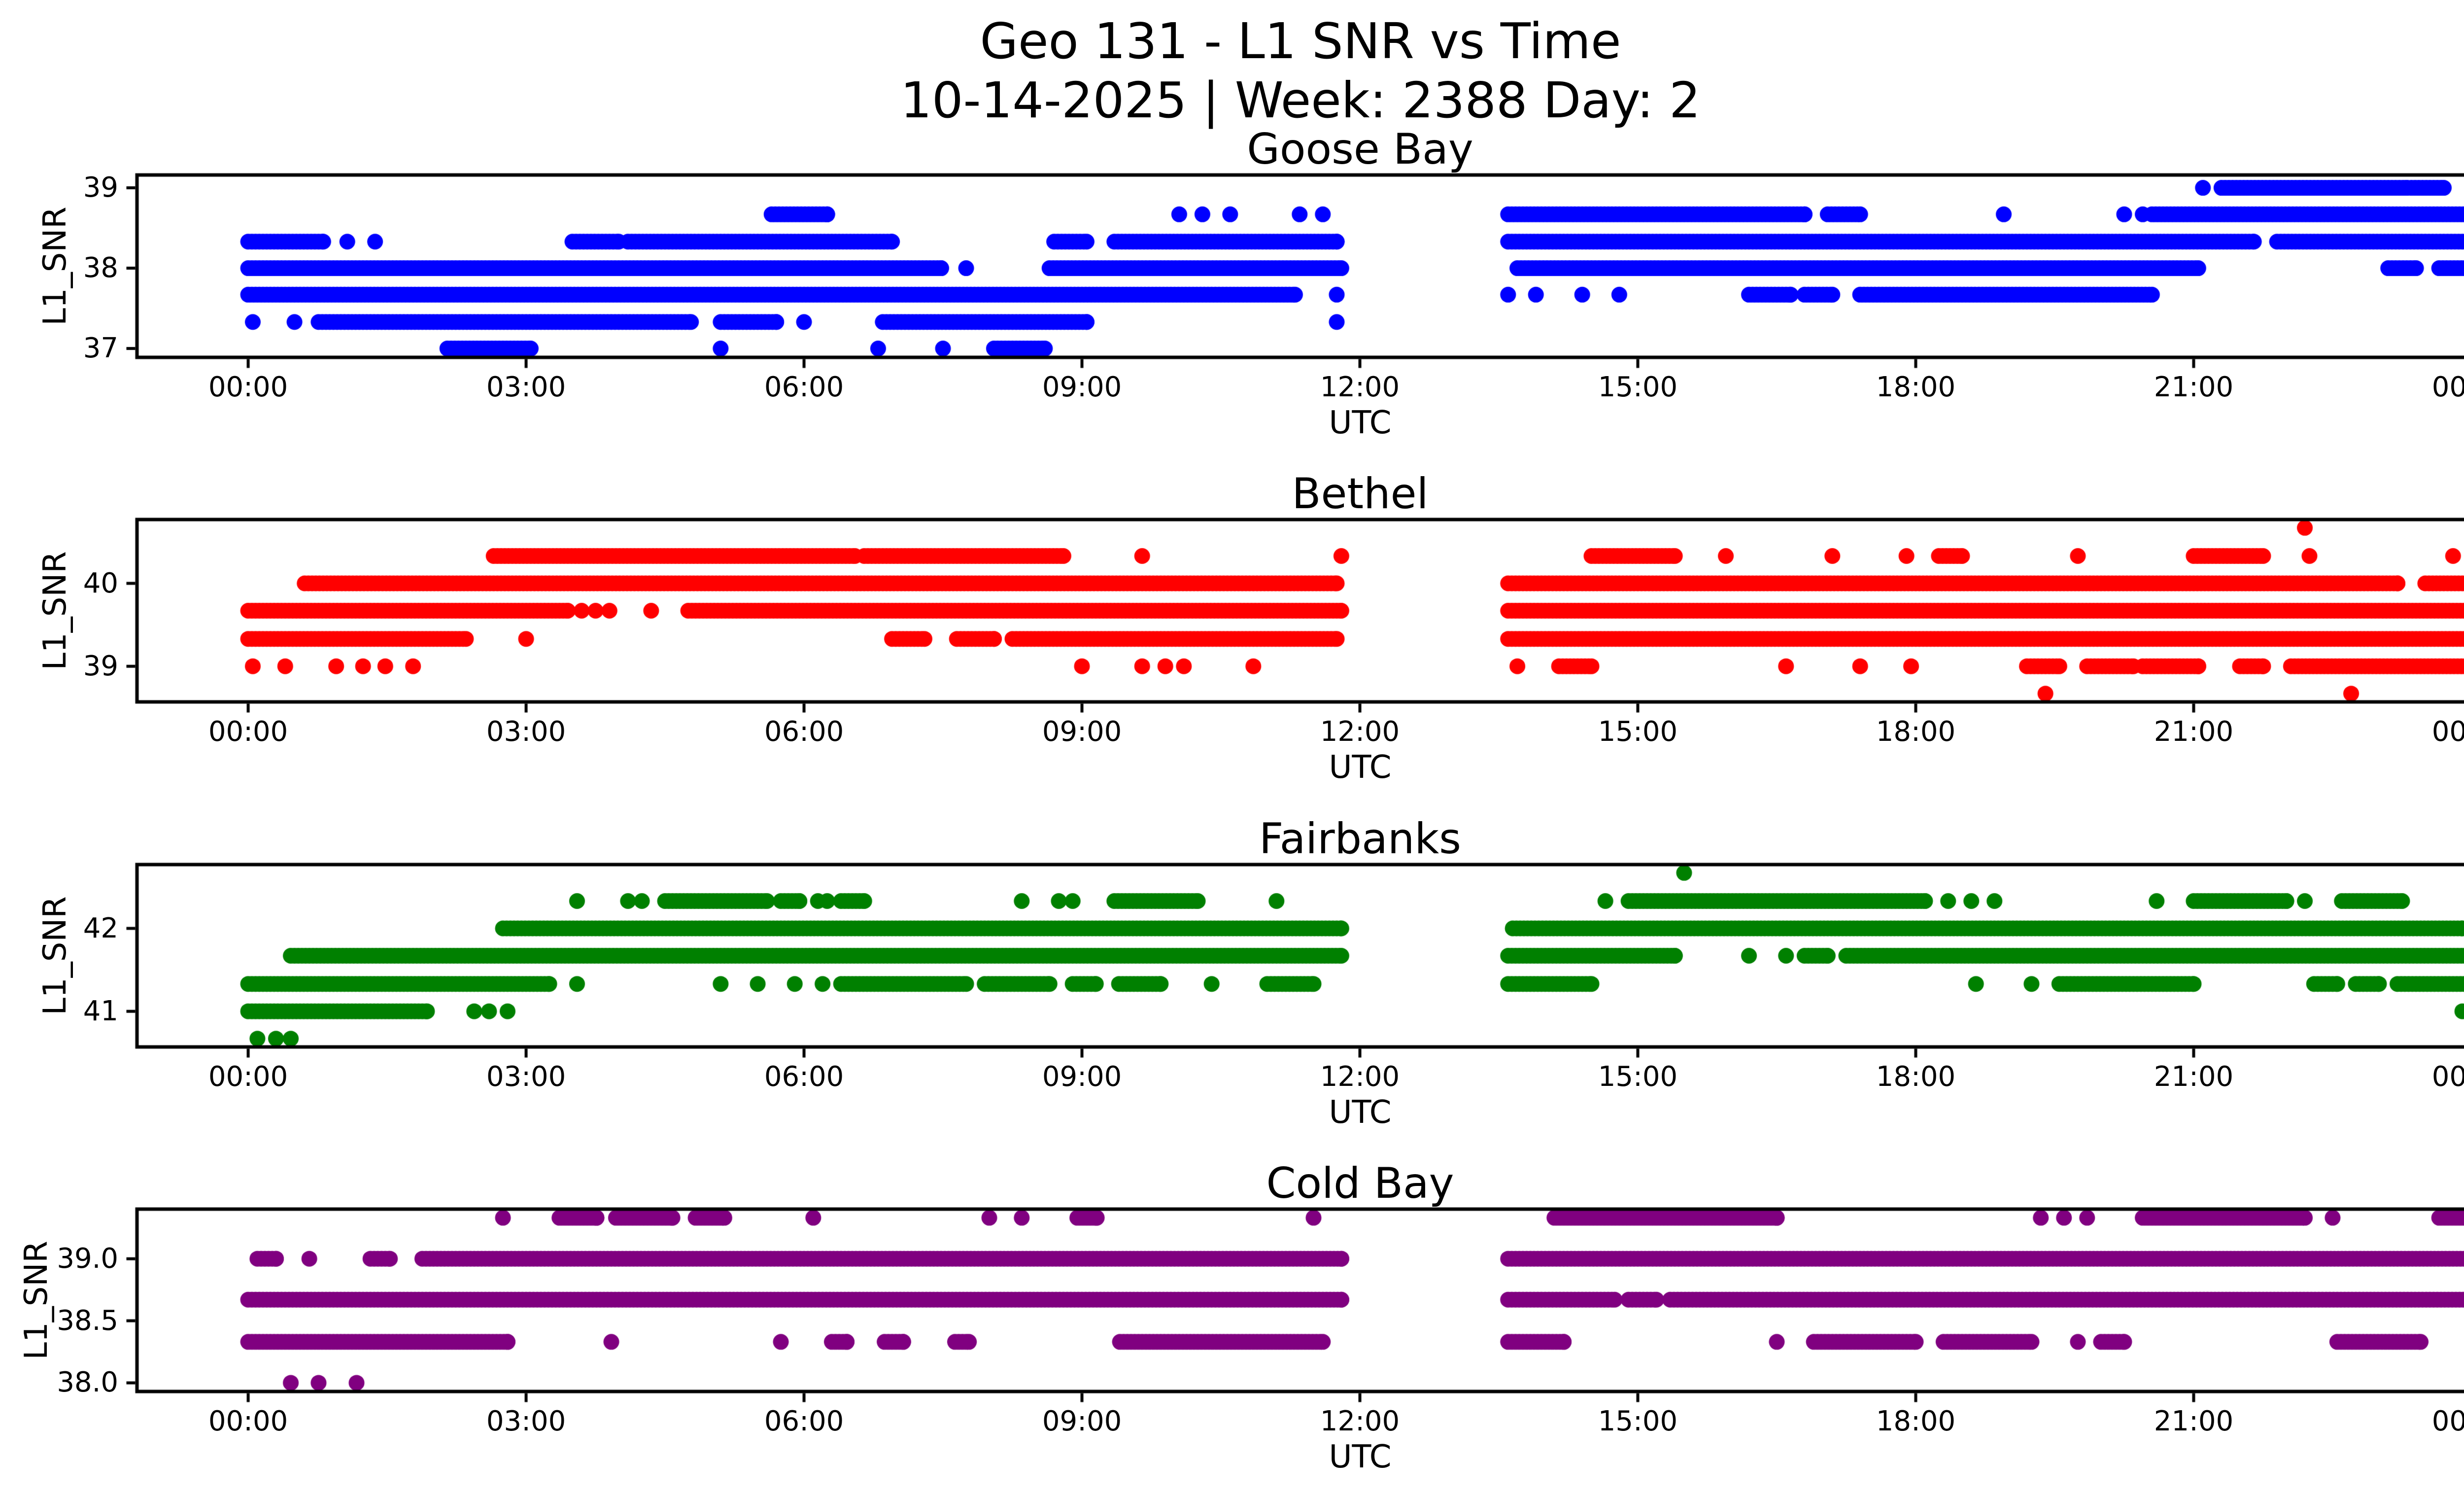 Image resolution: width=2464 pixels, height=1495 pixels. What do you see at coordinates (100, 1011) in the screenshot?
I see `y-tick-label: 41` at bounding box center [100, 1011].